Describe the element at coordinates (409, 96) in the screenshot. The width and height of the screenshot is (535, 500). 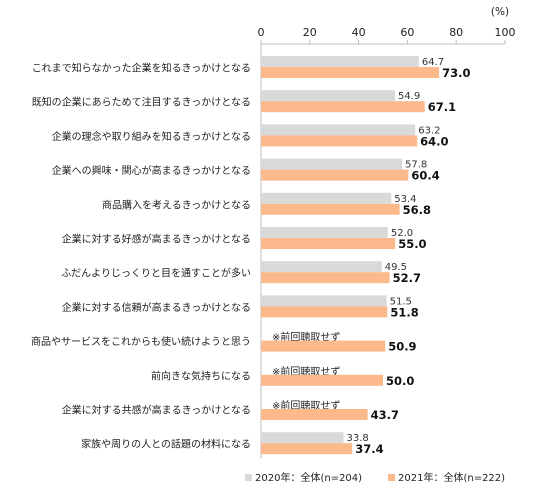
I see `data-label-2020: 54.9` at that location.